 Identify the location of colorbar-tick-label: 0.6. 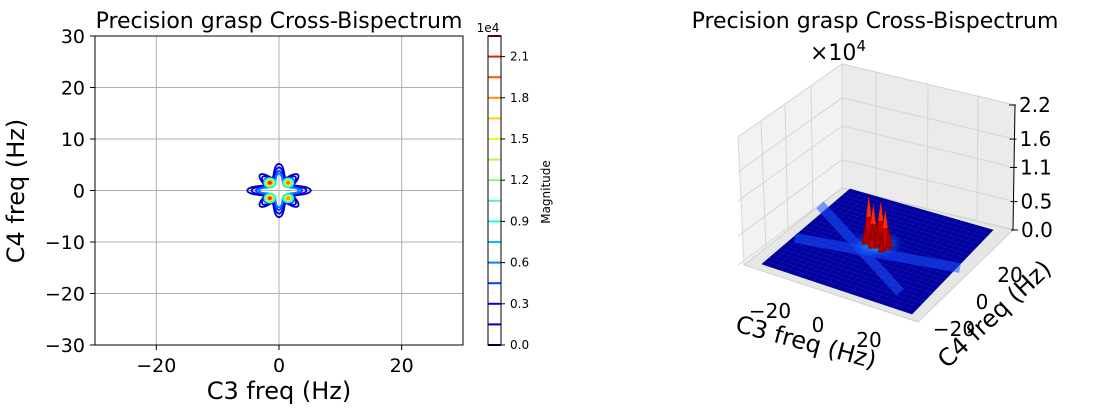
(519, 263).